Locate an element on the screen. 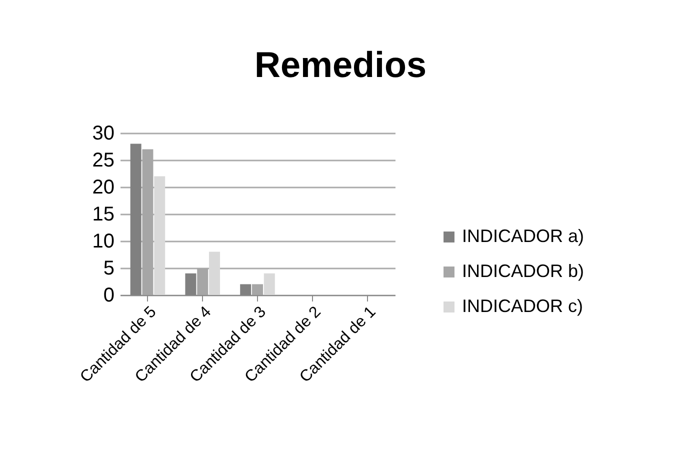 This screenshot has height=472, width=681. y-tick-label: 30 is located at coordinates (103, 133).